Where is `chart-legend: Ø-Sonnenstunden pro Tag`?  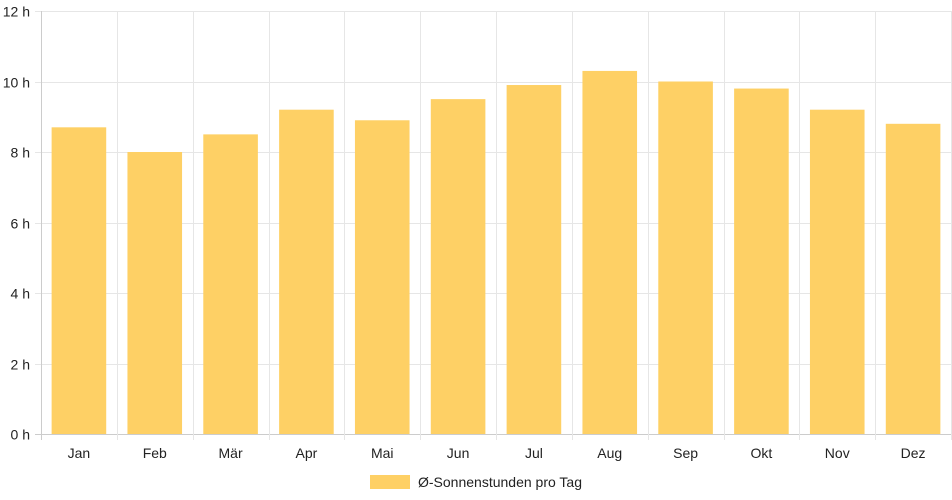 chart-legend: Ø-Sonnenstunden pro Tag is located at coordinates (476, 482).